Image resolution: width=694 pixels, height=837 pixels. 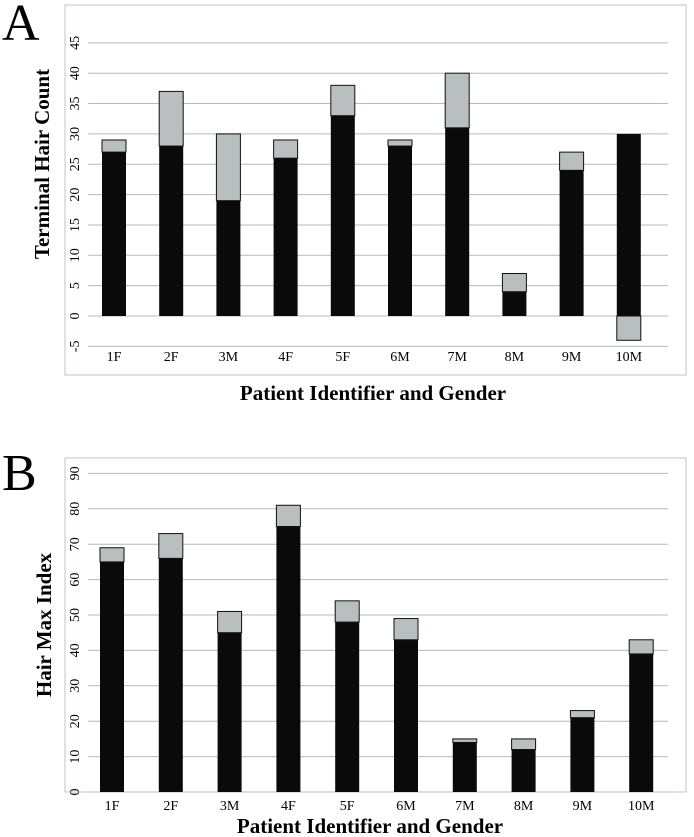 I want to click on y-tick-label: 60, so click(x=75, y=580).